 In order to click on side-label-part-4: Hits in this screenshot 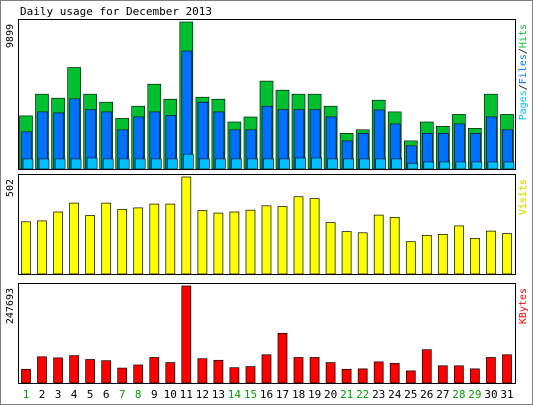, I will do `click(523, 36)`.